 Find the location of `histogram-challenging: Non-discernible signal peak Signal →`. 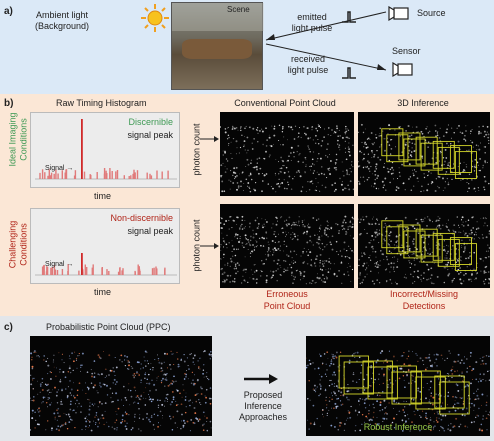

histogram-challenging: Non-discernible signal peak Signal → is located at coordinates (105, 246).